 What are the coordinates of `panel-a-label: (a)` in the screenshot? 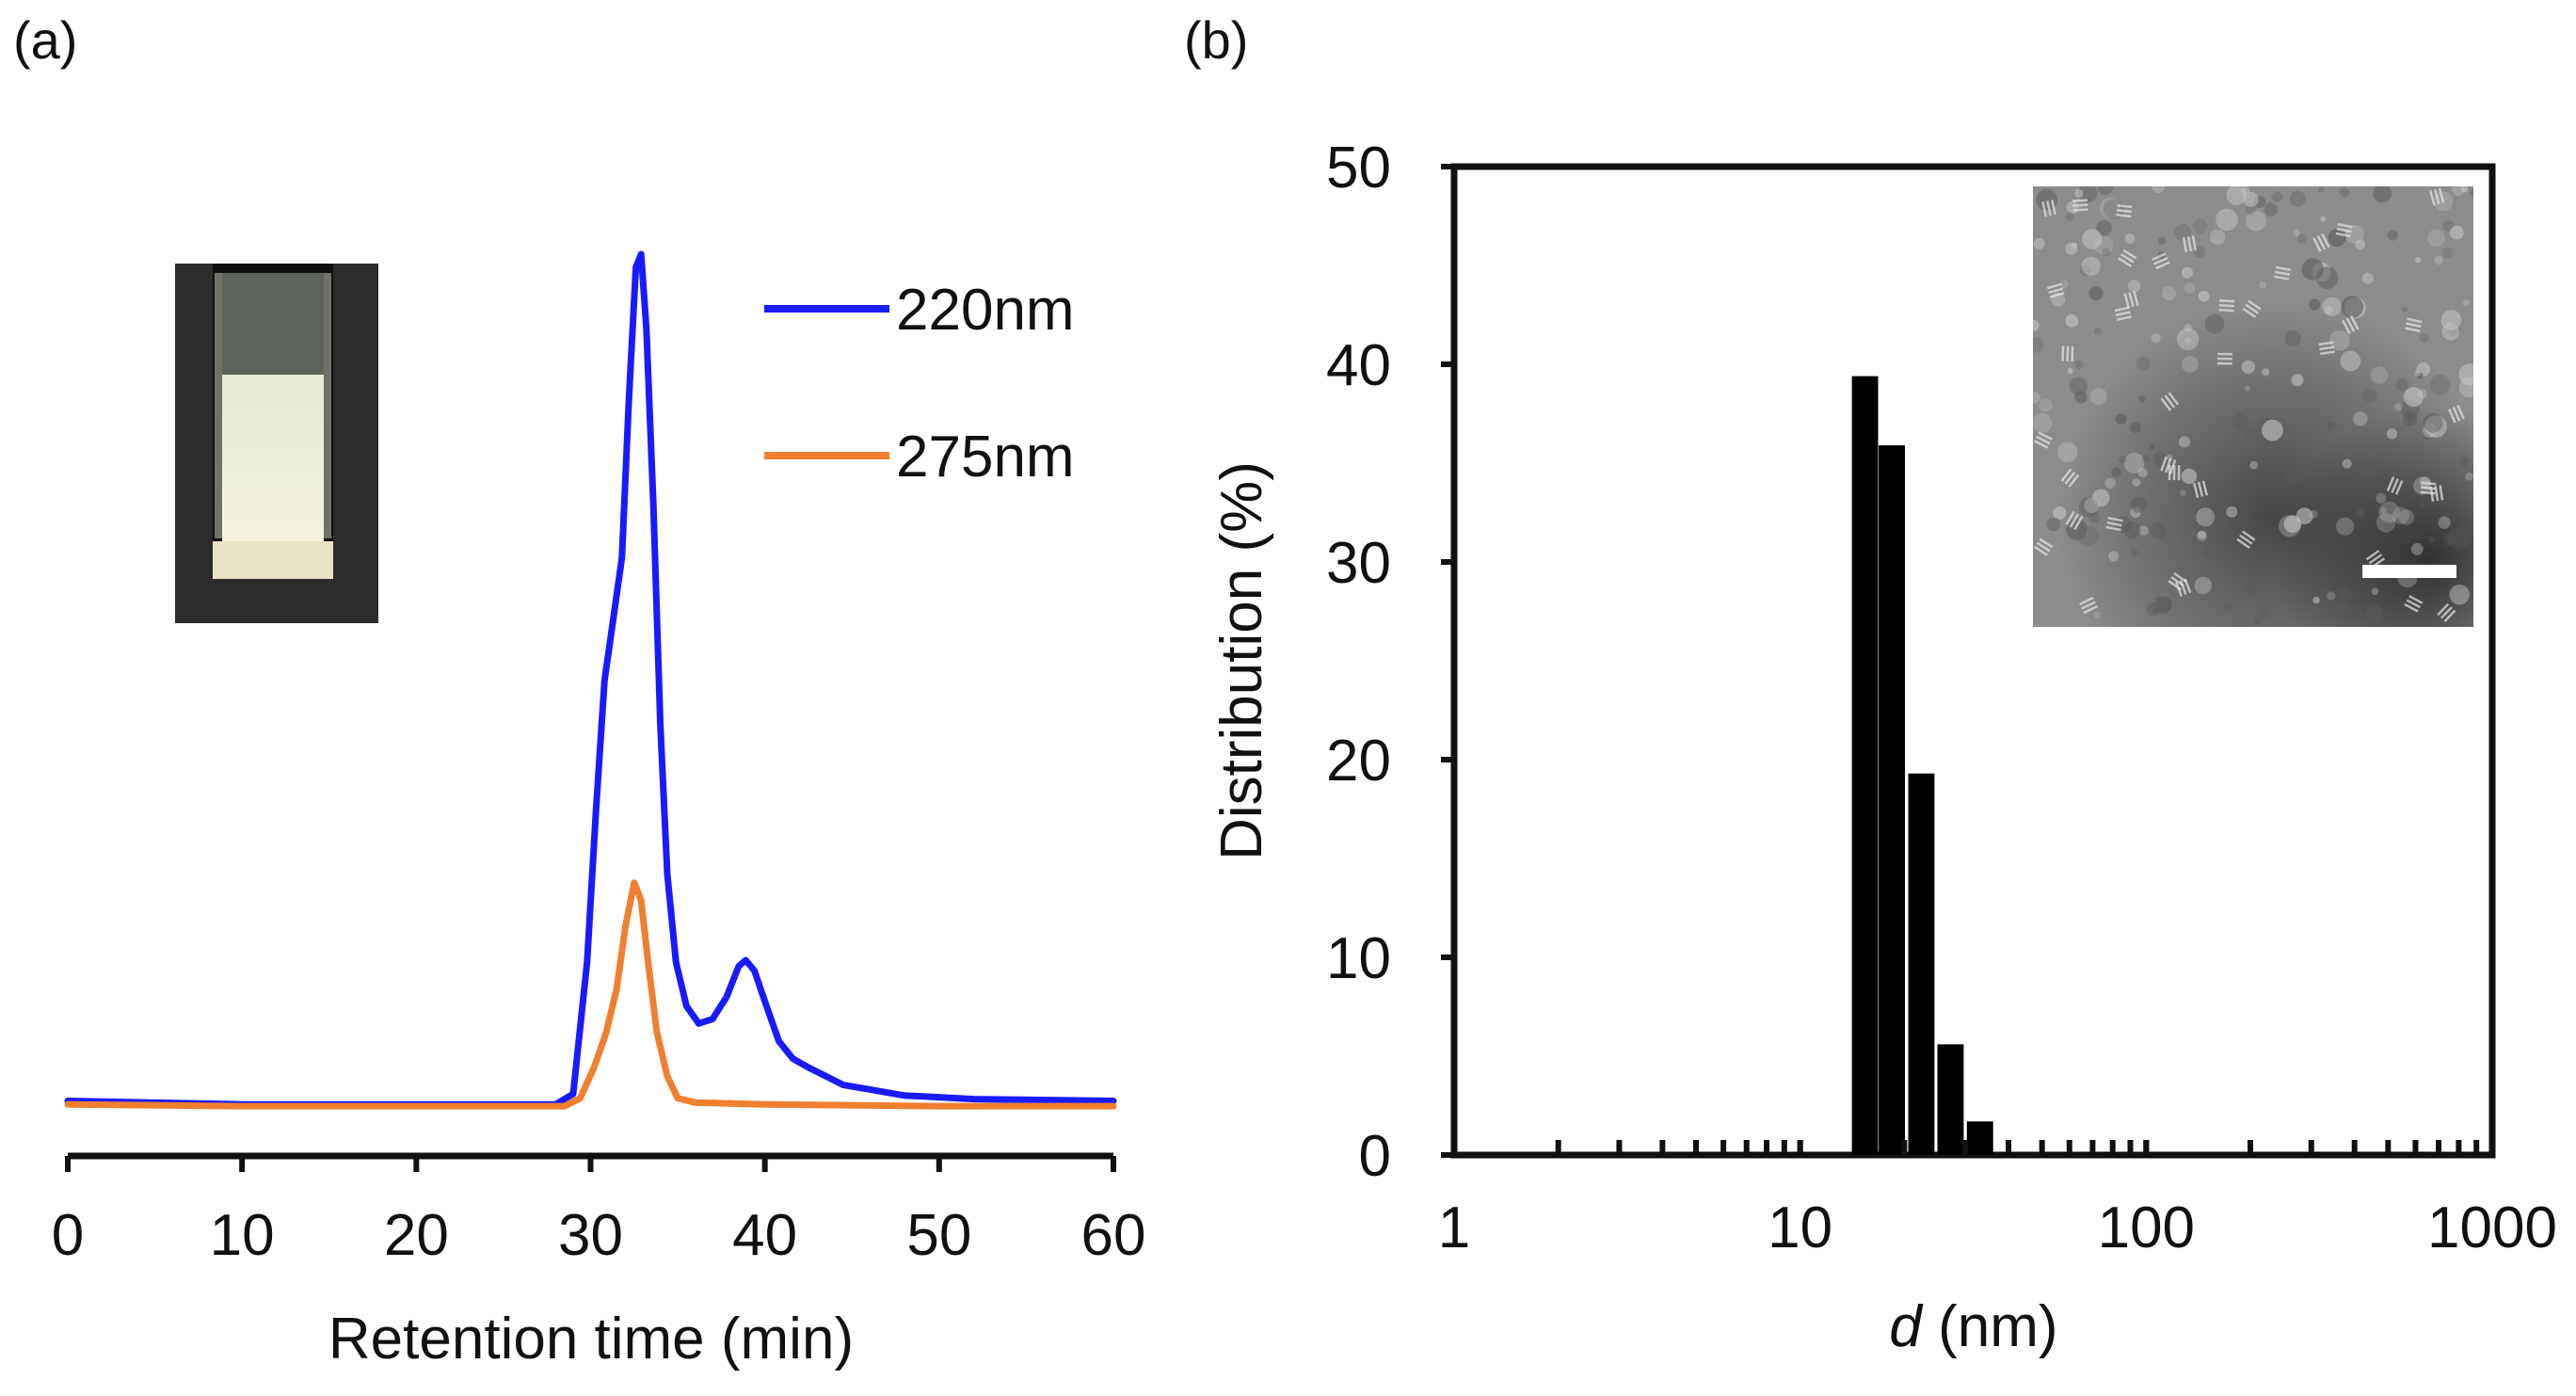 It's located at (45, 40).